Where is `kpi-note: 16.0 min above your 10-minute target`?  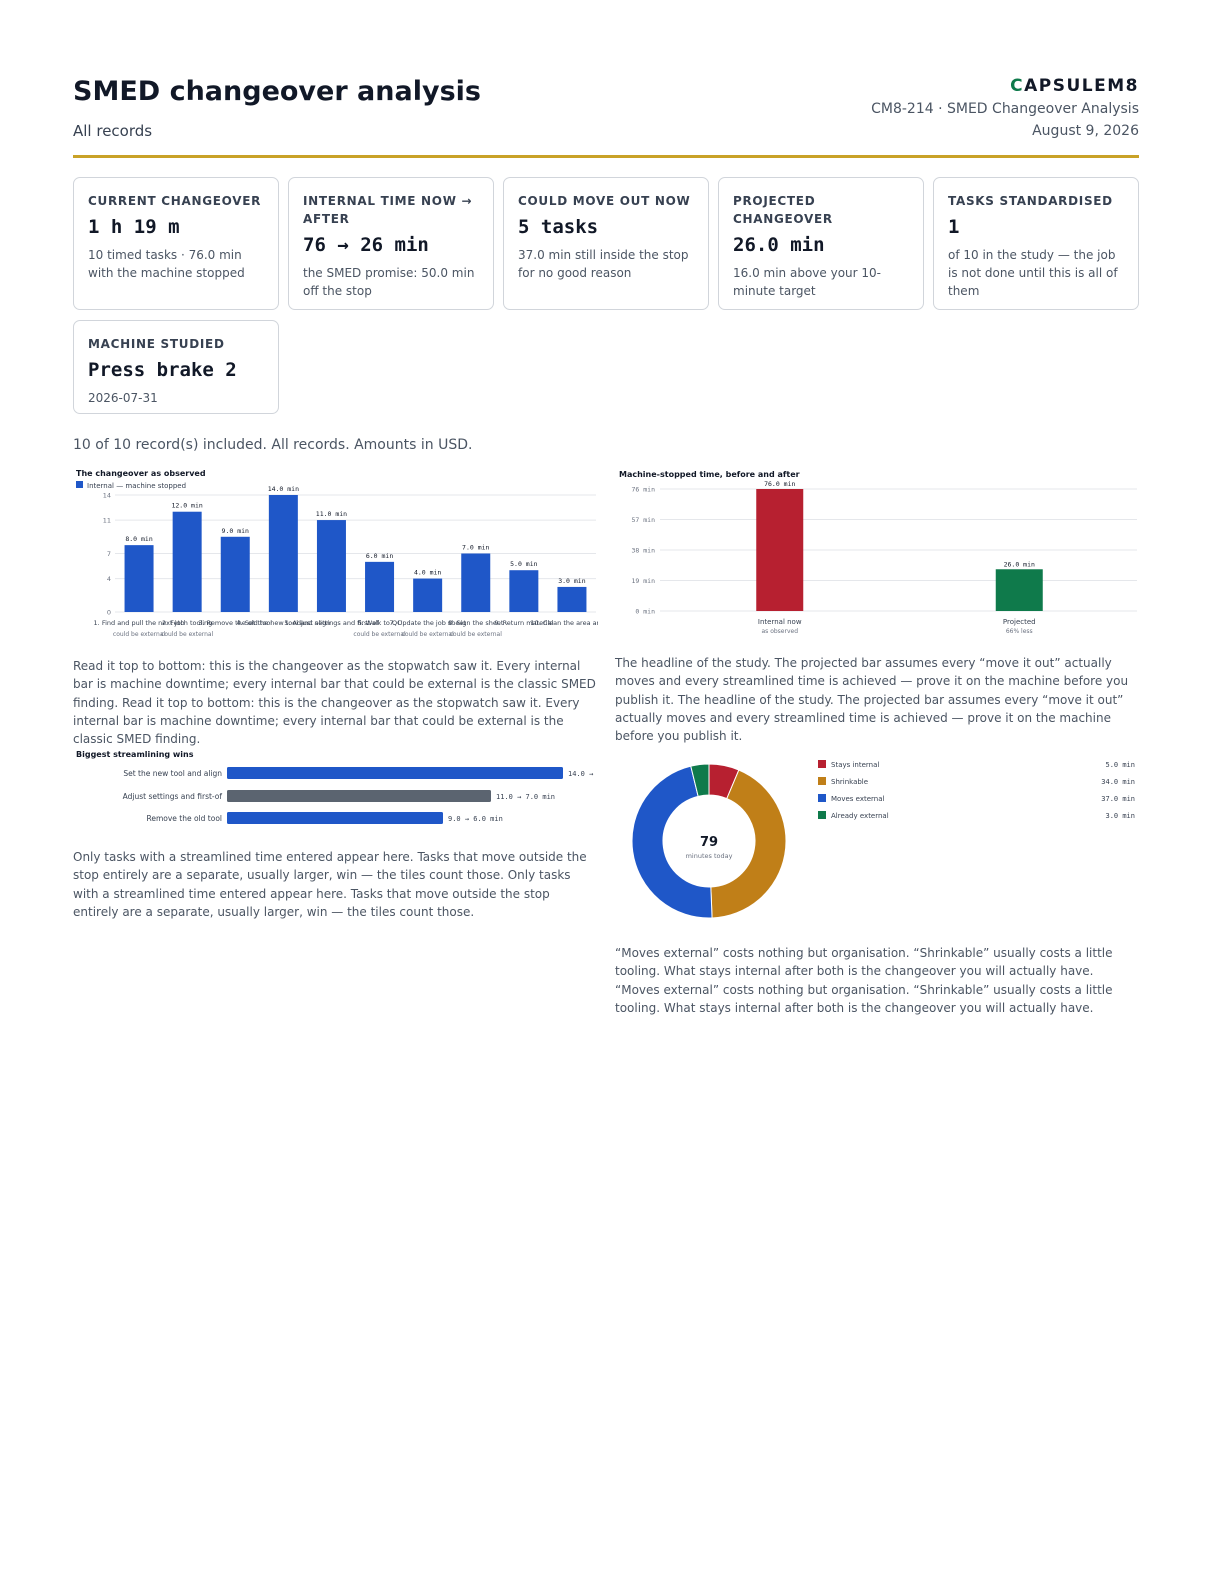
kpi-note: 16.0 min above your 10-minute target is located at coordinates (807, 282).